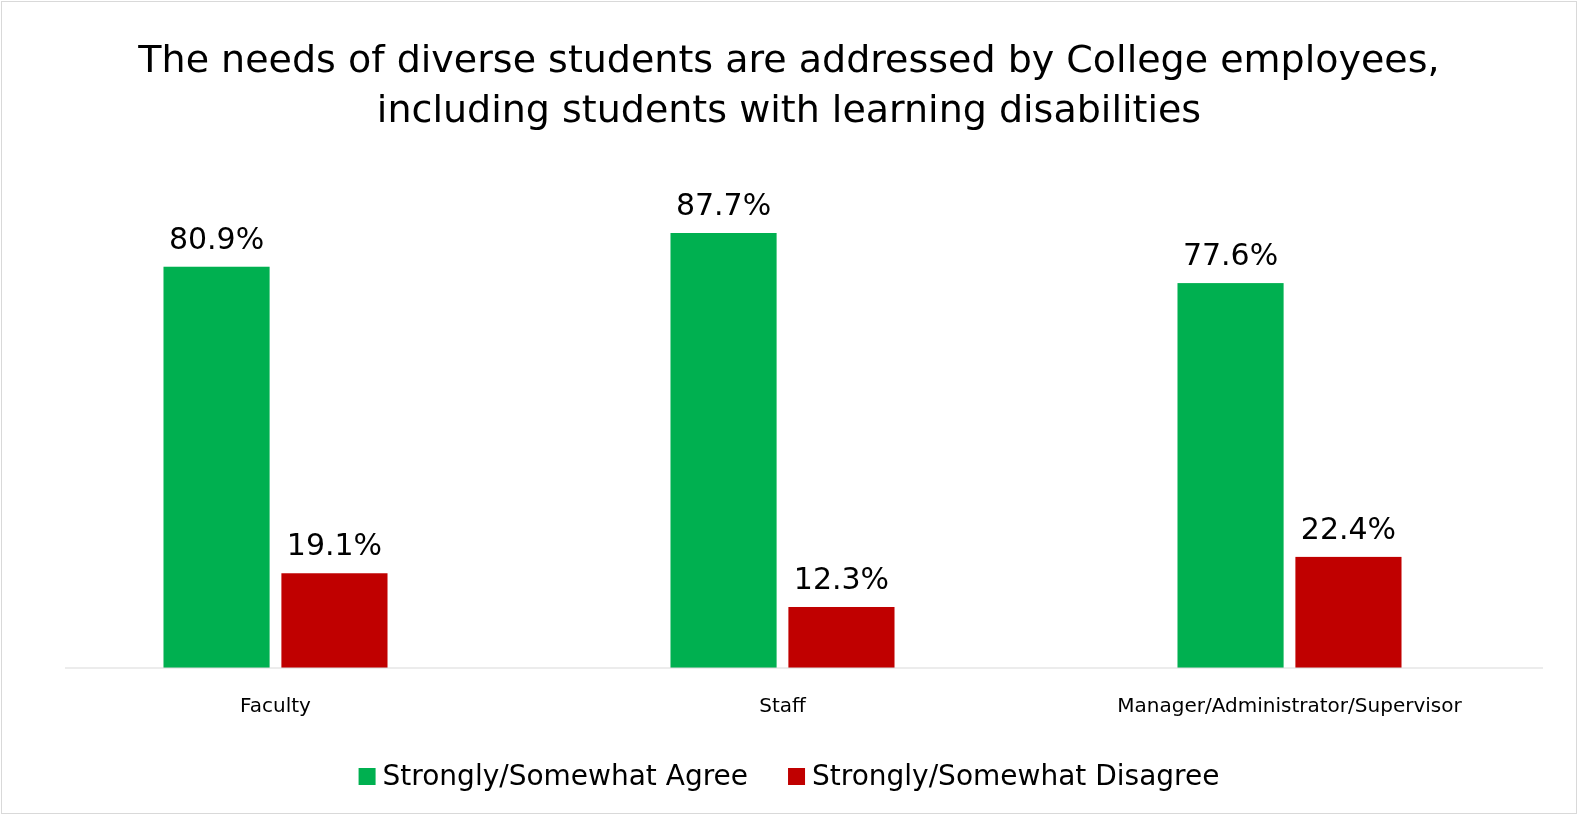  What do you see at coordinates (783, 705) in the screenshot?
I see `x-tick-label: Staff` at bounding box center [783, 705].